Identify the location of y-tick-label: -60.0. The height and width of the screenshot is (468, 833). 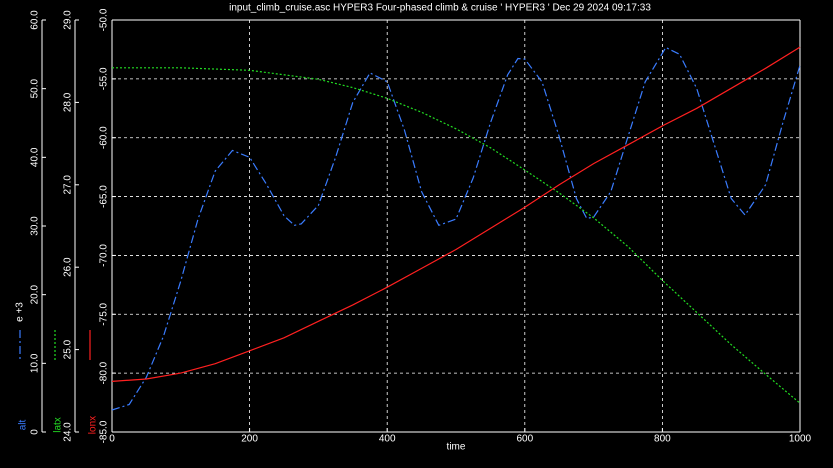
(104, 137).